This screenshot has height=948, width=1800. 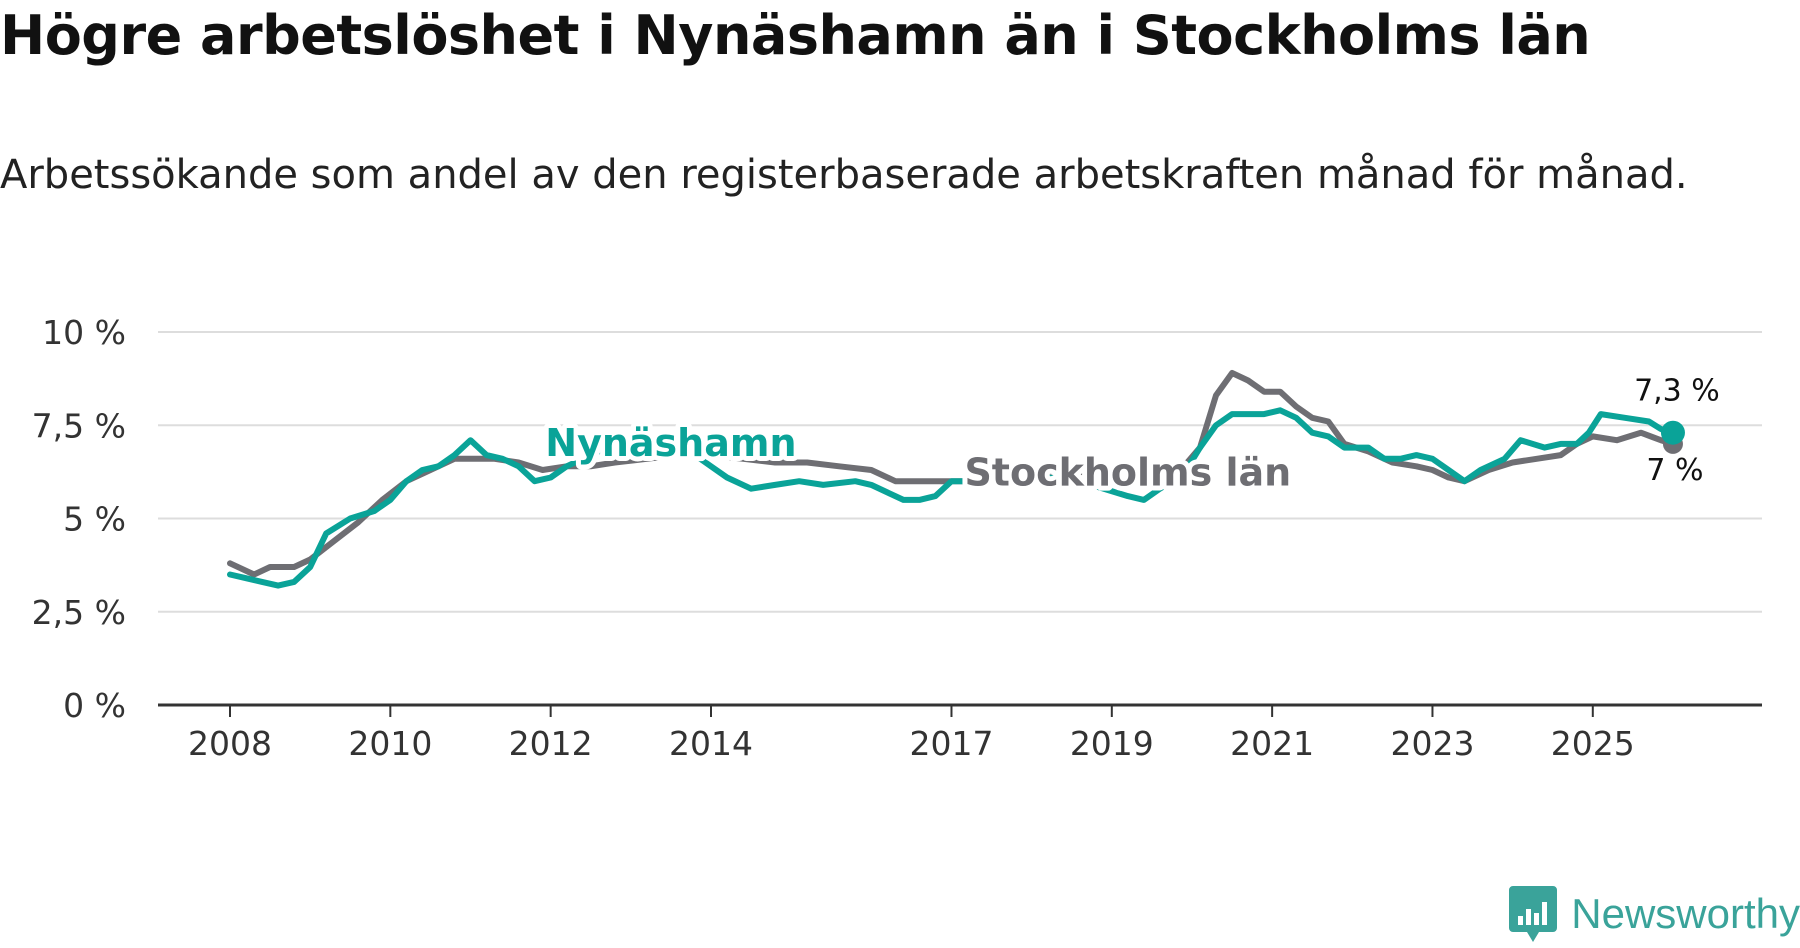 What do you see at coordinates (1677, 391) in the screenshot?
I see `end-value-label-nynashamn: 7,3 %` at bounding box center [1677, 391].